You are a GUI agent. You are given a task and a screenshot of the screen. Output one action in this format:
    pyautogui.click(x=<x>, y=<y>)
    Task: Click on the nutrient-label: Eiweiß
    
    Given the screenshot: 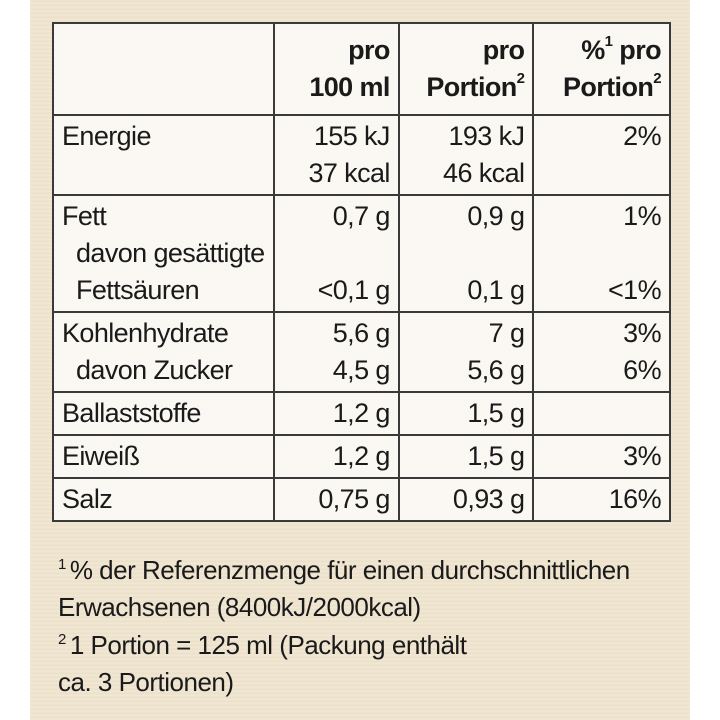 What is the action you would take?
    pyautogui.click(x=101, y=456)
    